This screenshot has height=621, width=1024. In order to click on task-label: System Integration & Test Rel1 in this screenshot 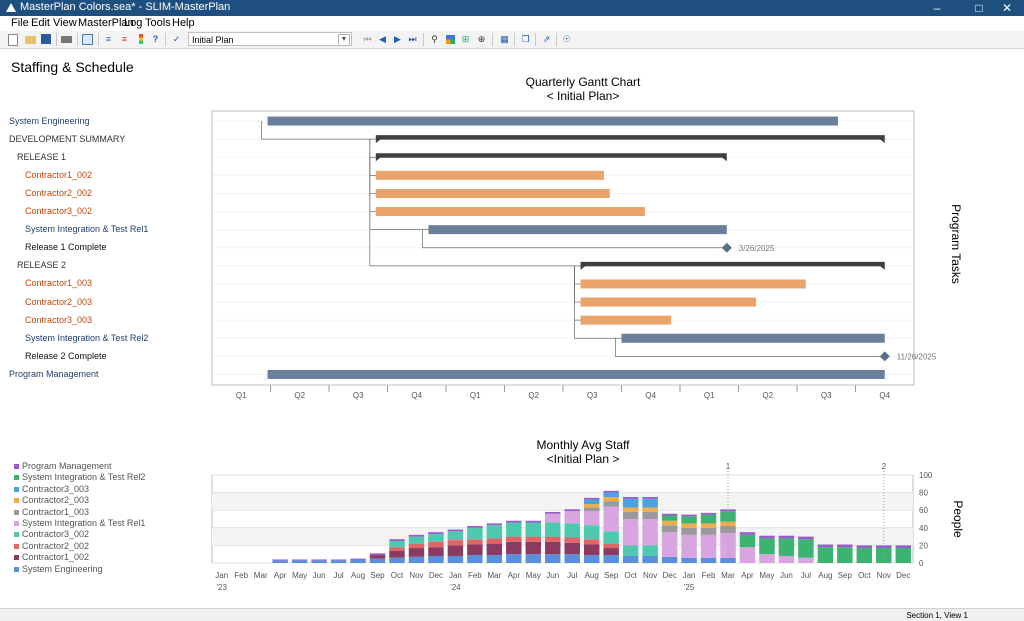, I will do `click(87, 229)`.